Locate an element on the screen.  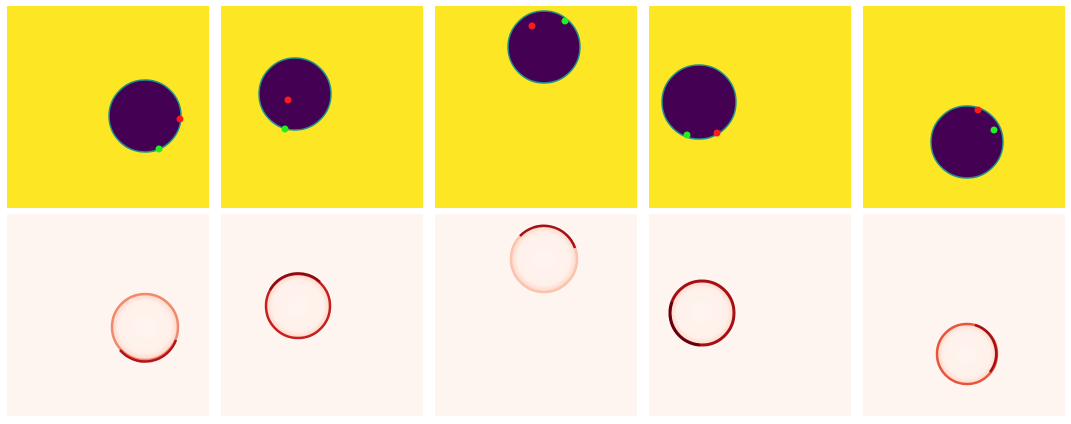
edge-ring is located at coordinates (145, 327).